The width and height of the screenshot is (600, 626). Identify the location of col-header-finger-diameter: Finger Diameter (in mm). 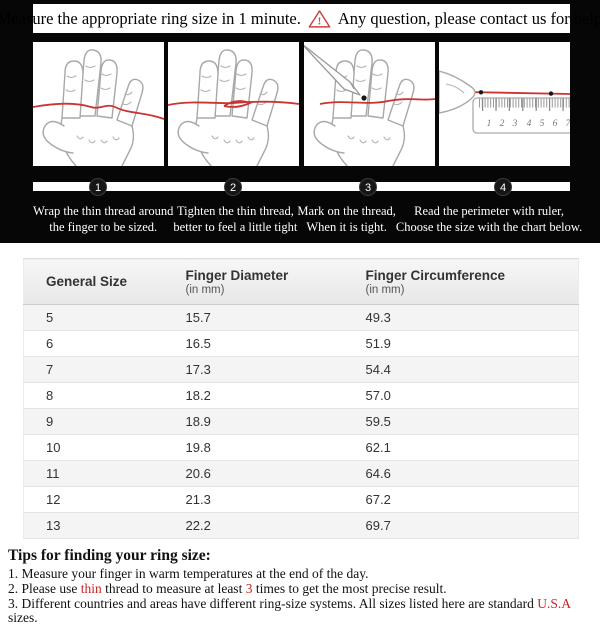
(275, 281).